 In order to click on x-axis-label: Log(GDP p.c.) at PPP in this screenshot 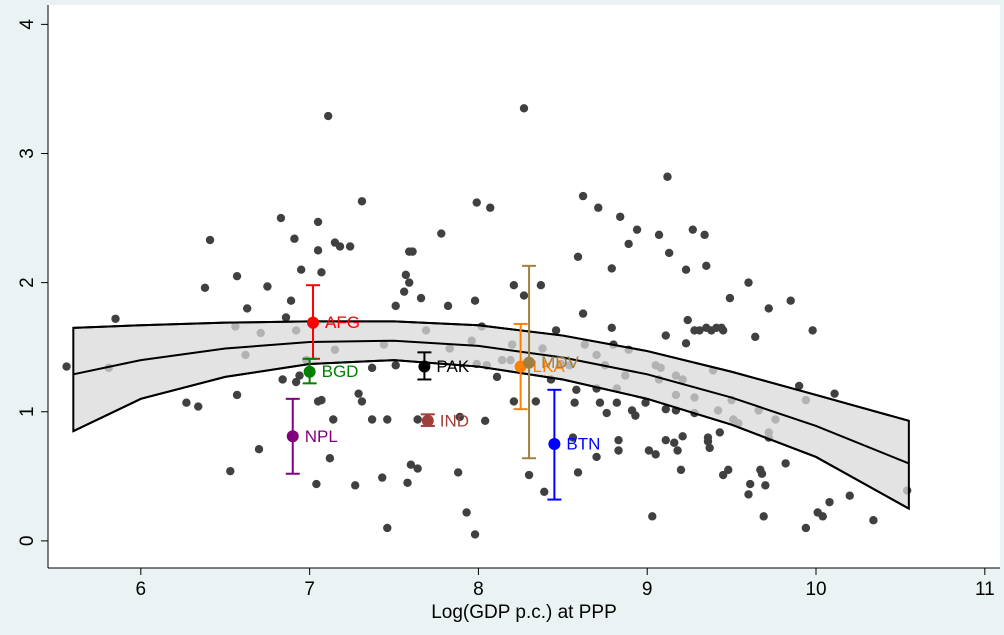, I will do `click(524, 612)`.